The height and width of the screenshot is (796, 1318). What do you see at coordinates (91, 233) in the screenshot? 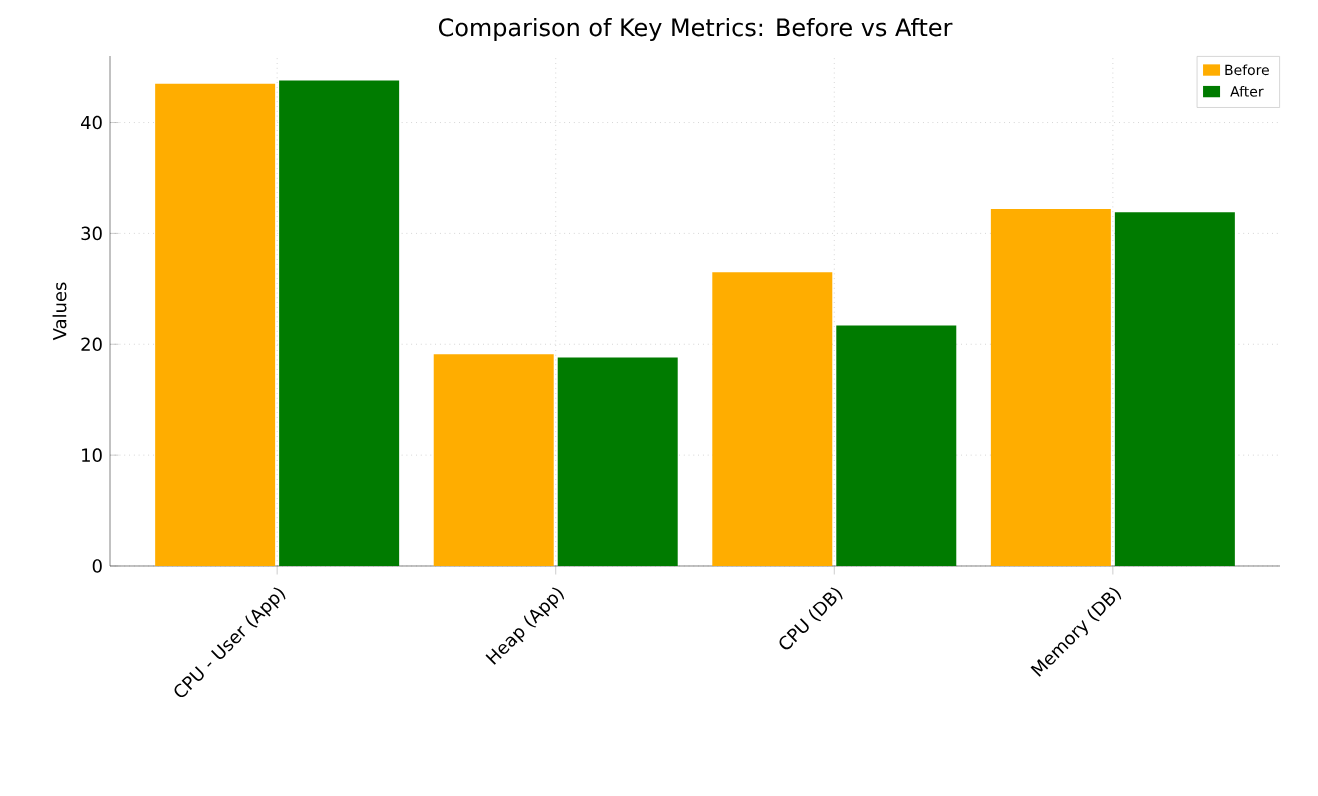
I see `y-tick-label: 30` at bounding box center [91, 233].